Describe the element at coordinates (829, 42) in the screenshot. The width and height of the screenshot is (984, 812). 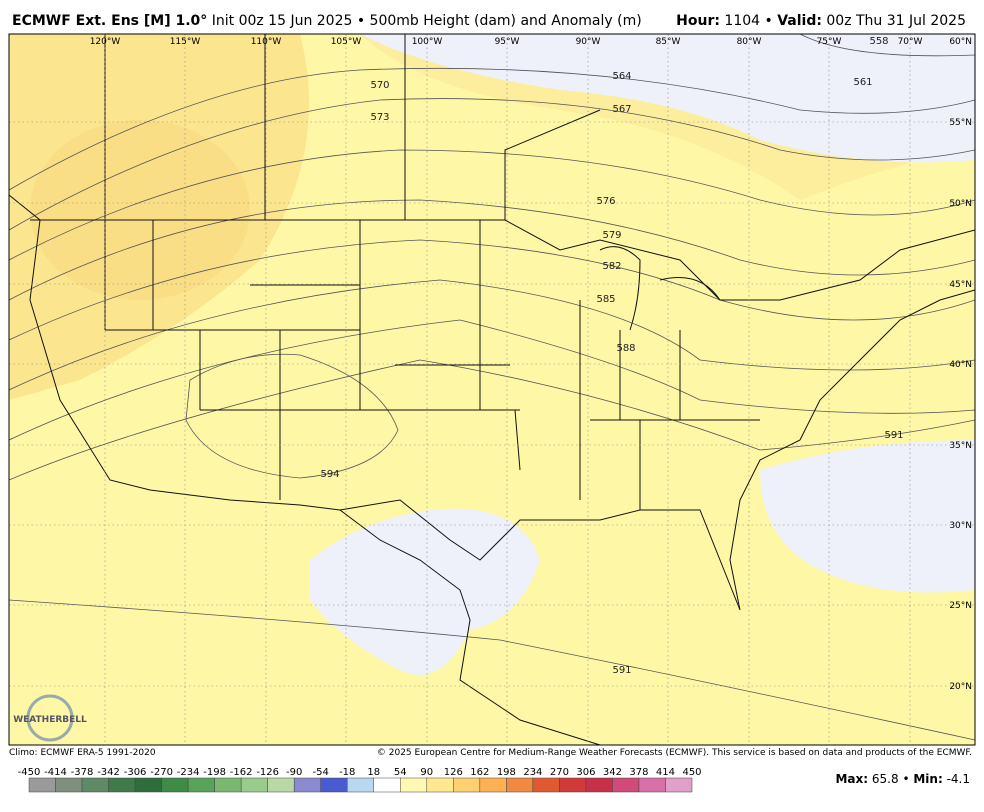
I see `lon-label: 75°W` at that location.